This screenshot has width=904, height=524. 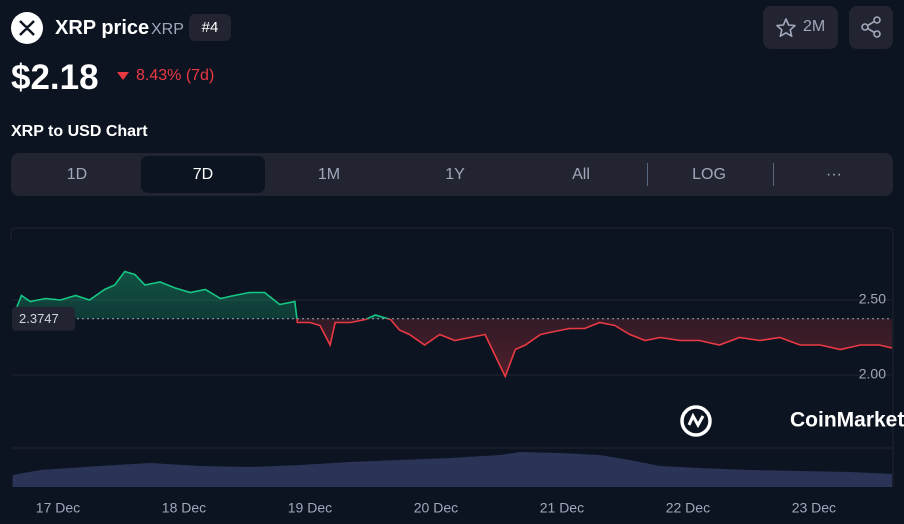 What do you see at coordinates (786, 27) in the screenshot?
I see `star-icon` at bounding box center [786, 27].